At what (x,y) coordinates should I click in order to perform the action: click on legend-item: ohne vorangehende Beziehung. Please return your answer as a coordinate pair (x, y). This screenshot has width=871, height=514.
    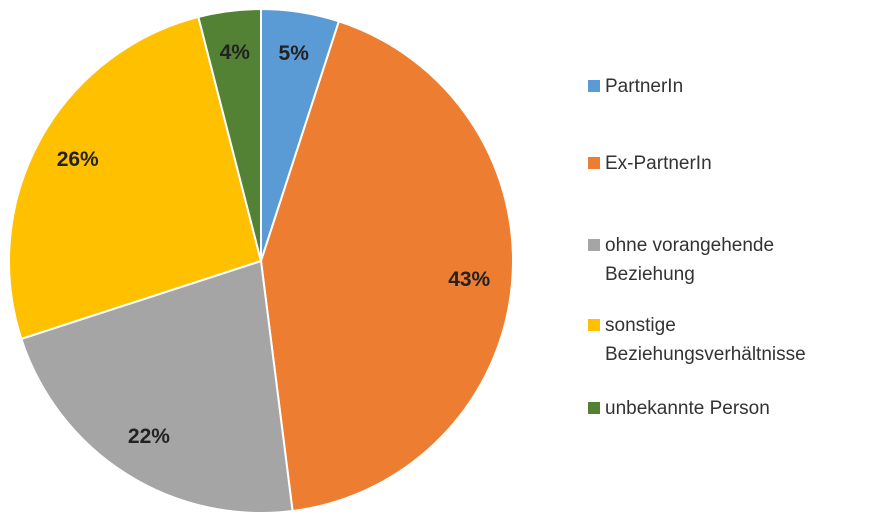
    Looking at the image, I should click on (708, 260).